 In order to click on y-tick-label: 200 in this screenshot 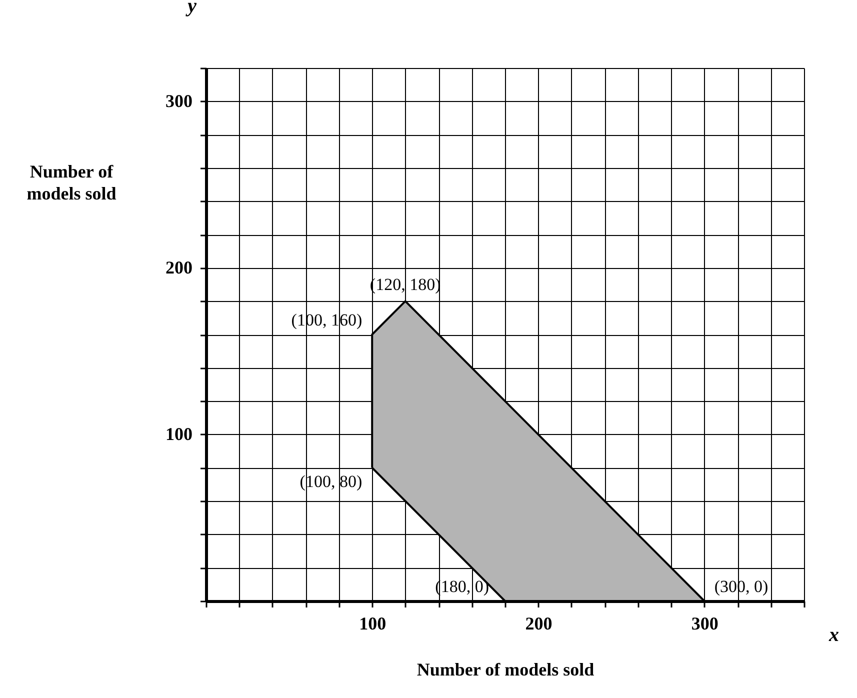, I will do `click(179, 267)`.